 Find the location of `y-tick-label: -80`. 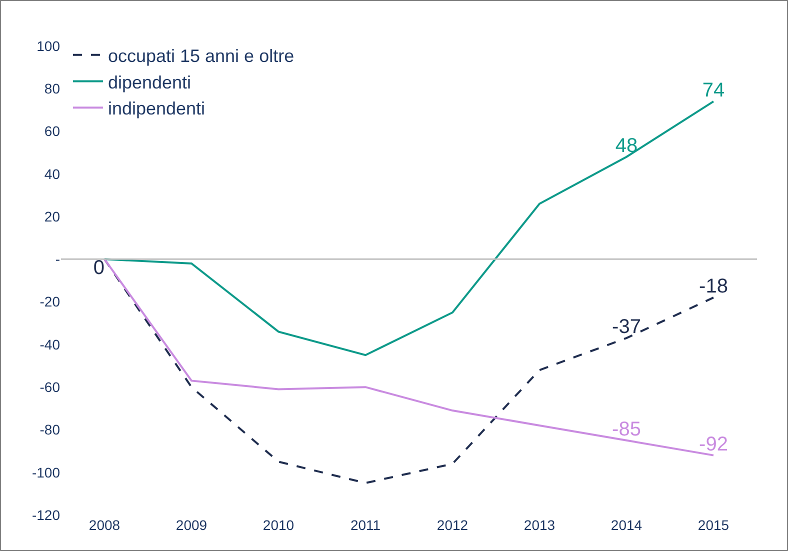

y-tick-label: -80 is located at coordinates (50, 430).